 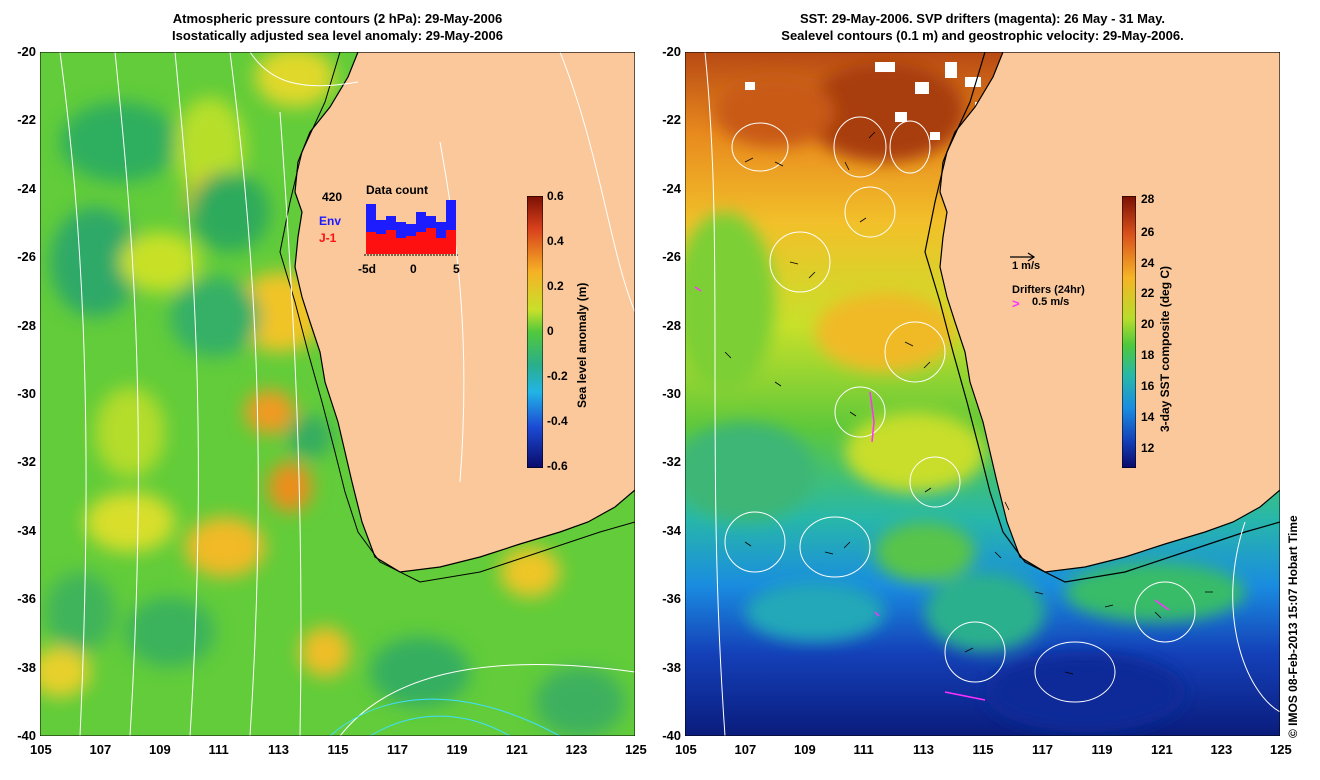 What do you see at coordinates (1016, 303) in the screenshot?
I see `drifter-marker-icon: >` at bounding box center [1016, 303].